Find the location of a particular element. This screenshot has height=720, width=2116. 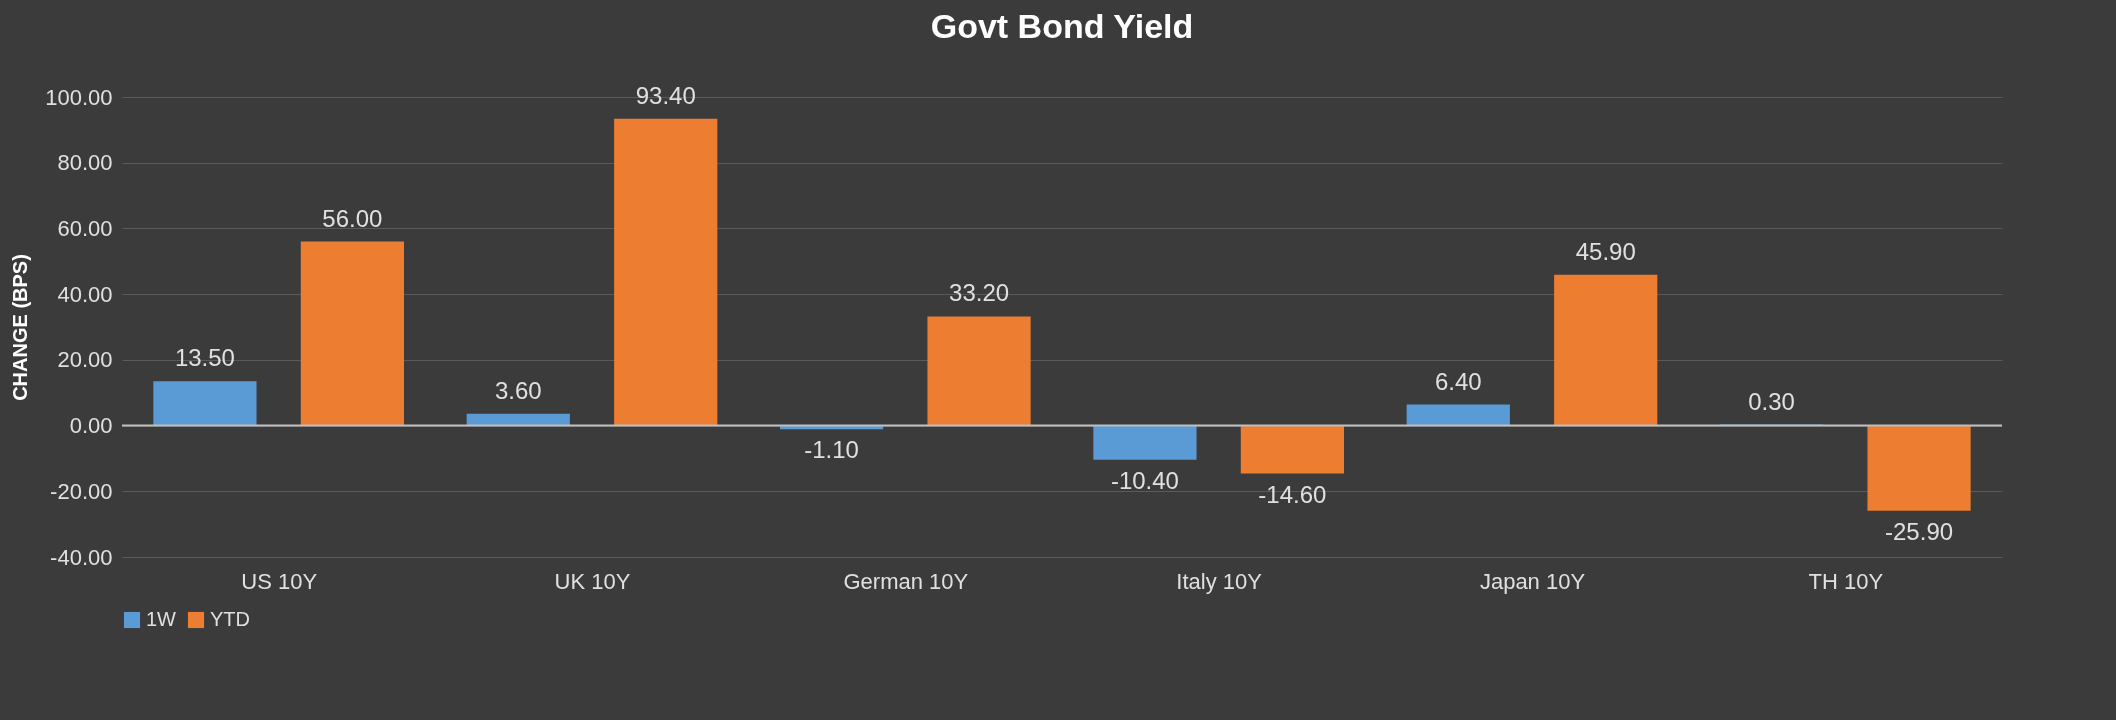

y-tick-label: 40.00 is located at coordinates (85, 294).